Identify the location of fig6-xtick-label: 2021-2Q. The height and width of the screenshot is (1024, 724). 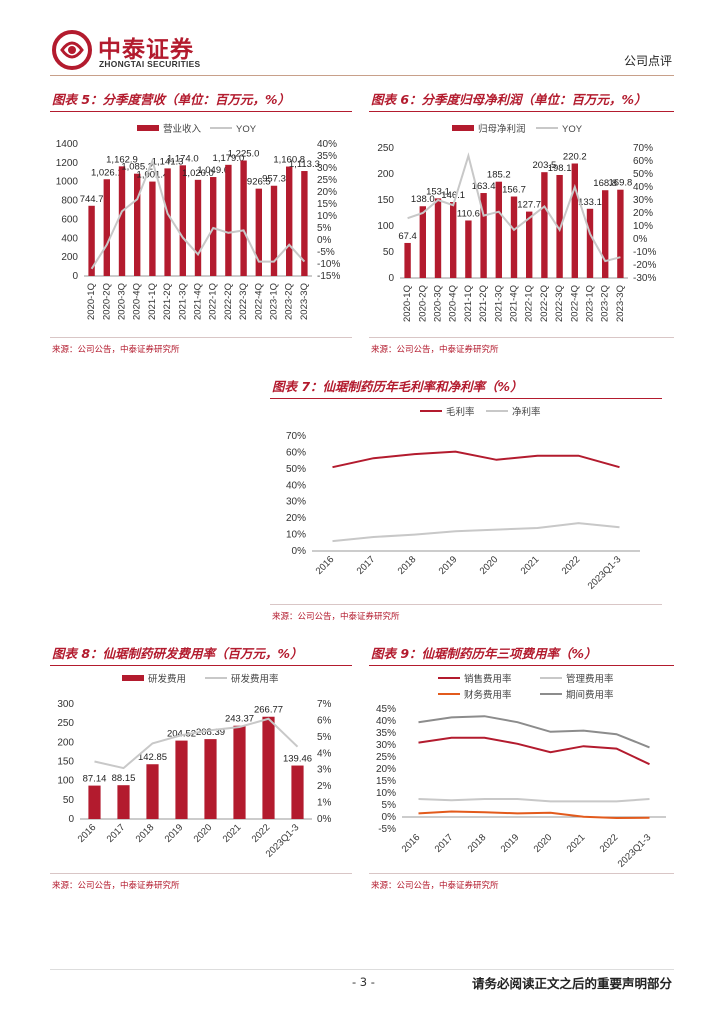
(483, 303).